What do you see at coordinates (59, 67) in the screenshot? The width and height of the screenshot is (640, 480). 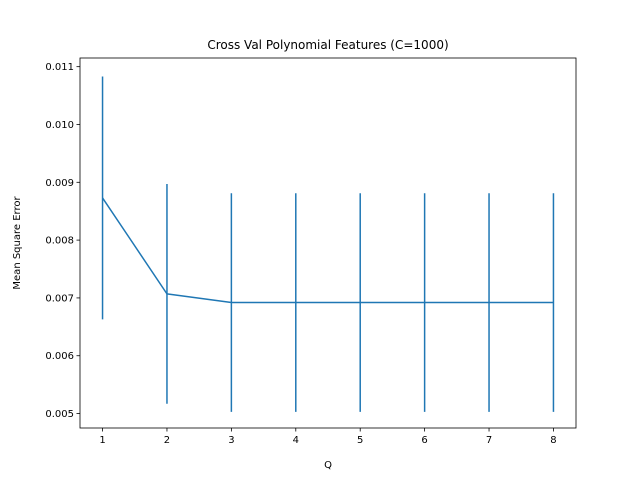 I see `y-tick-label: 0.011` at bounding box center [59, 67].